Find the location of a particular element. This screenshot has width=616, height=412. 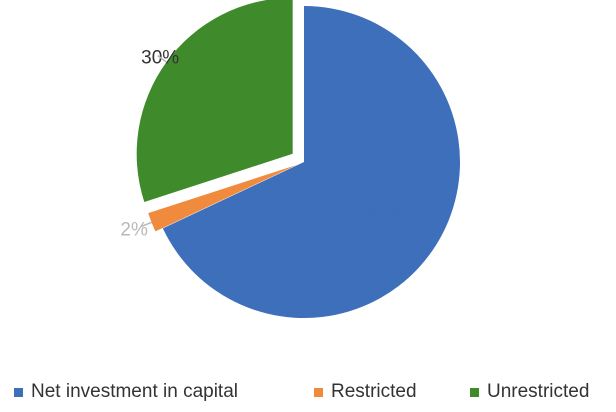

legend-label: Net investment in capital is located at coordinates (134, 391).